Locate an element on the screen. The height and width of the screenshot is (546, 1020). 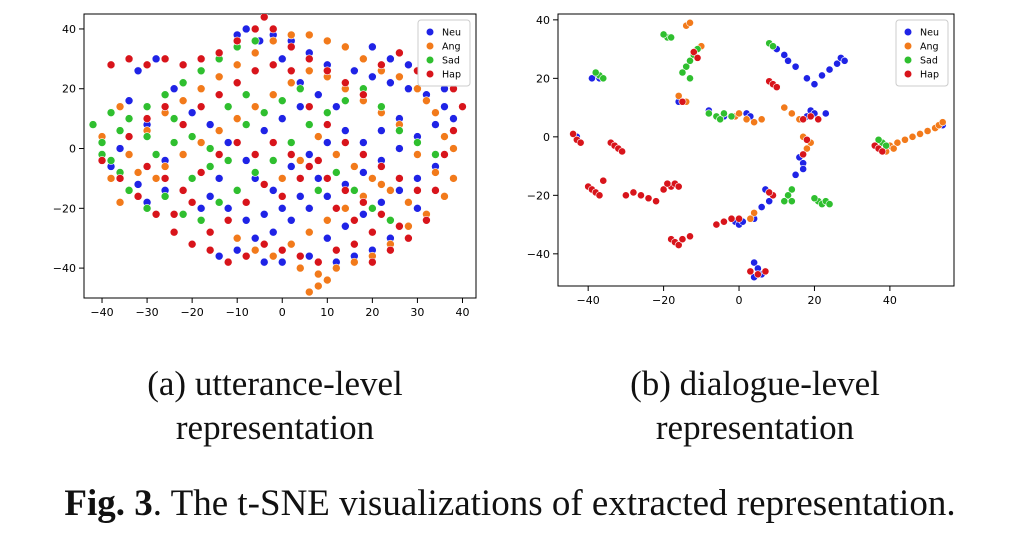
legend-label-ang: Ang is located at coordinates (929, 47).